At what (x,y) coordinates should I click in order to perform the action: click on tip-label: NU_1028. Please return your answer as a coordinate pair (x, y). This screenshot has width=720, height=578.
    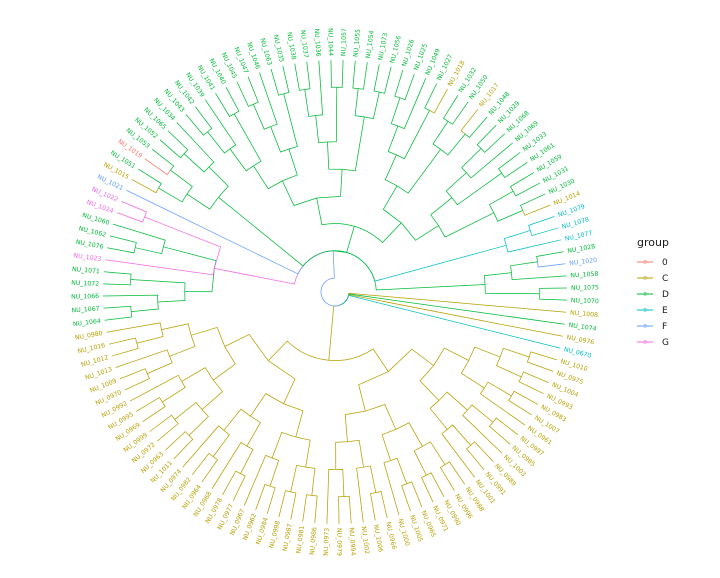
    Looking at the image, I should click on (581, 249).